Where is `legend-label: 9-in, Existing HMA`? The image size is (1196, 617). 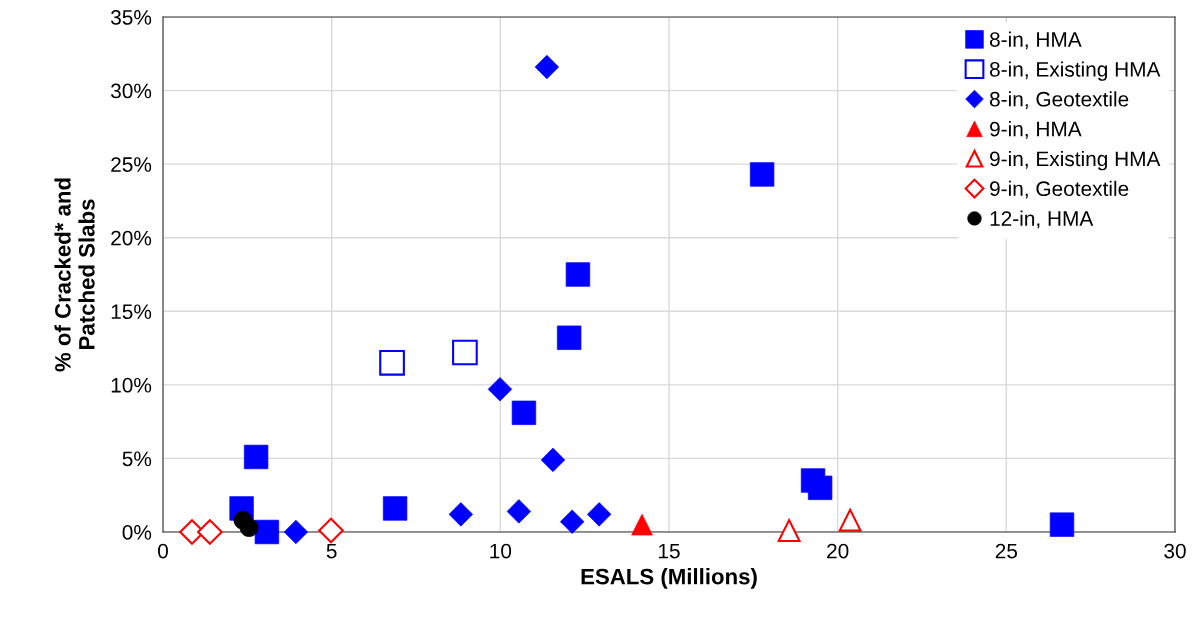 legend-label: 9-in, Existing HMA is located at coordinates (1075, 160).